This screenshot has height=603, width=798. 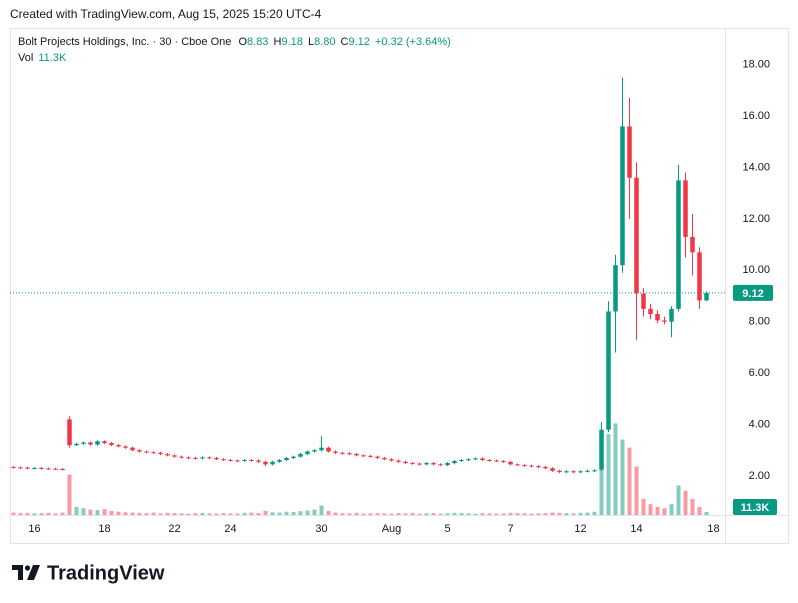 I want to click on last-price-label: 9.12, so click(x=752, y=294).